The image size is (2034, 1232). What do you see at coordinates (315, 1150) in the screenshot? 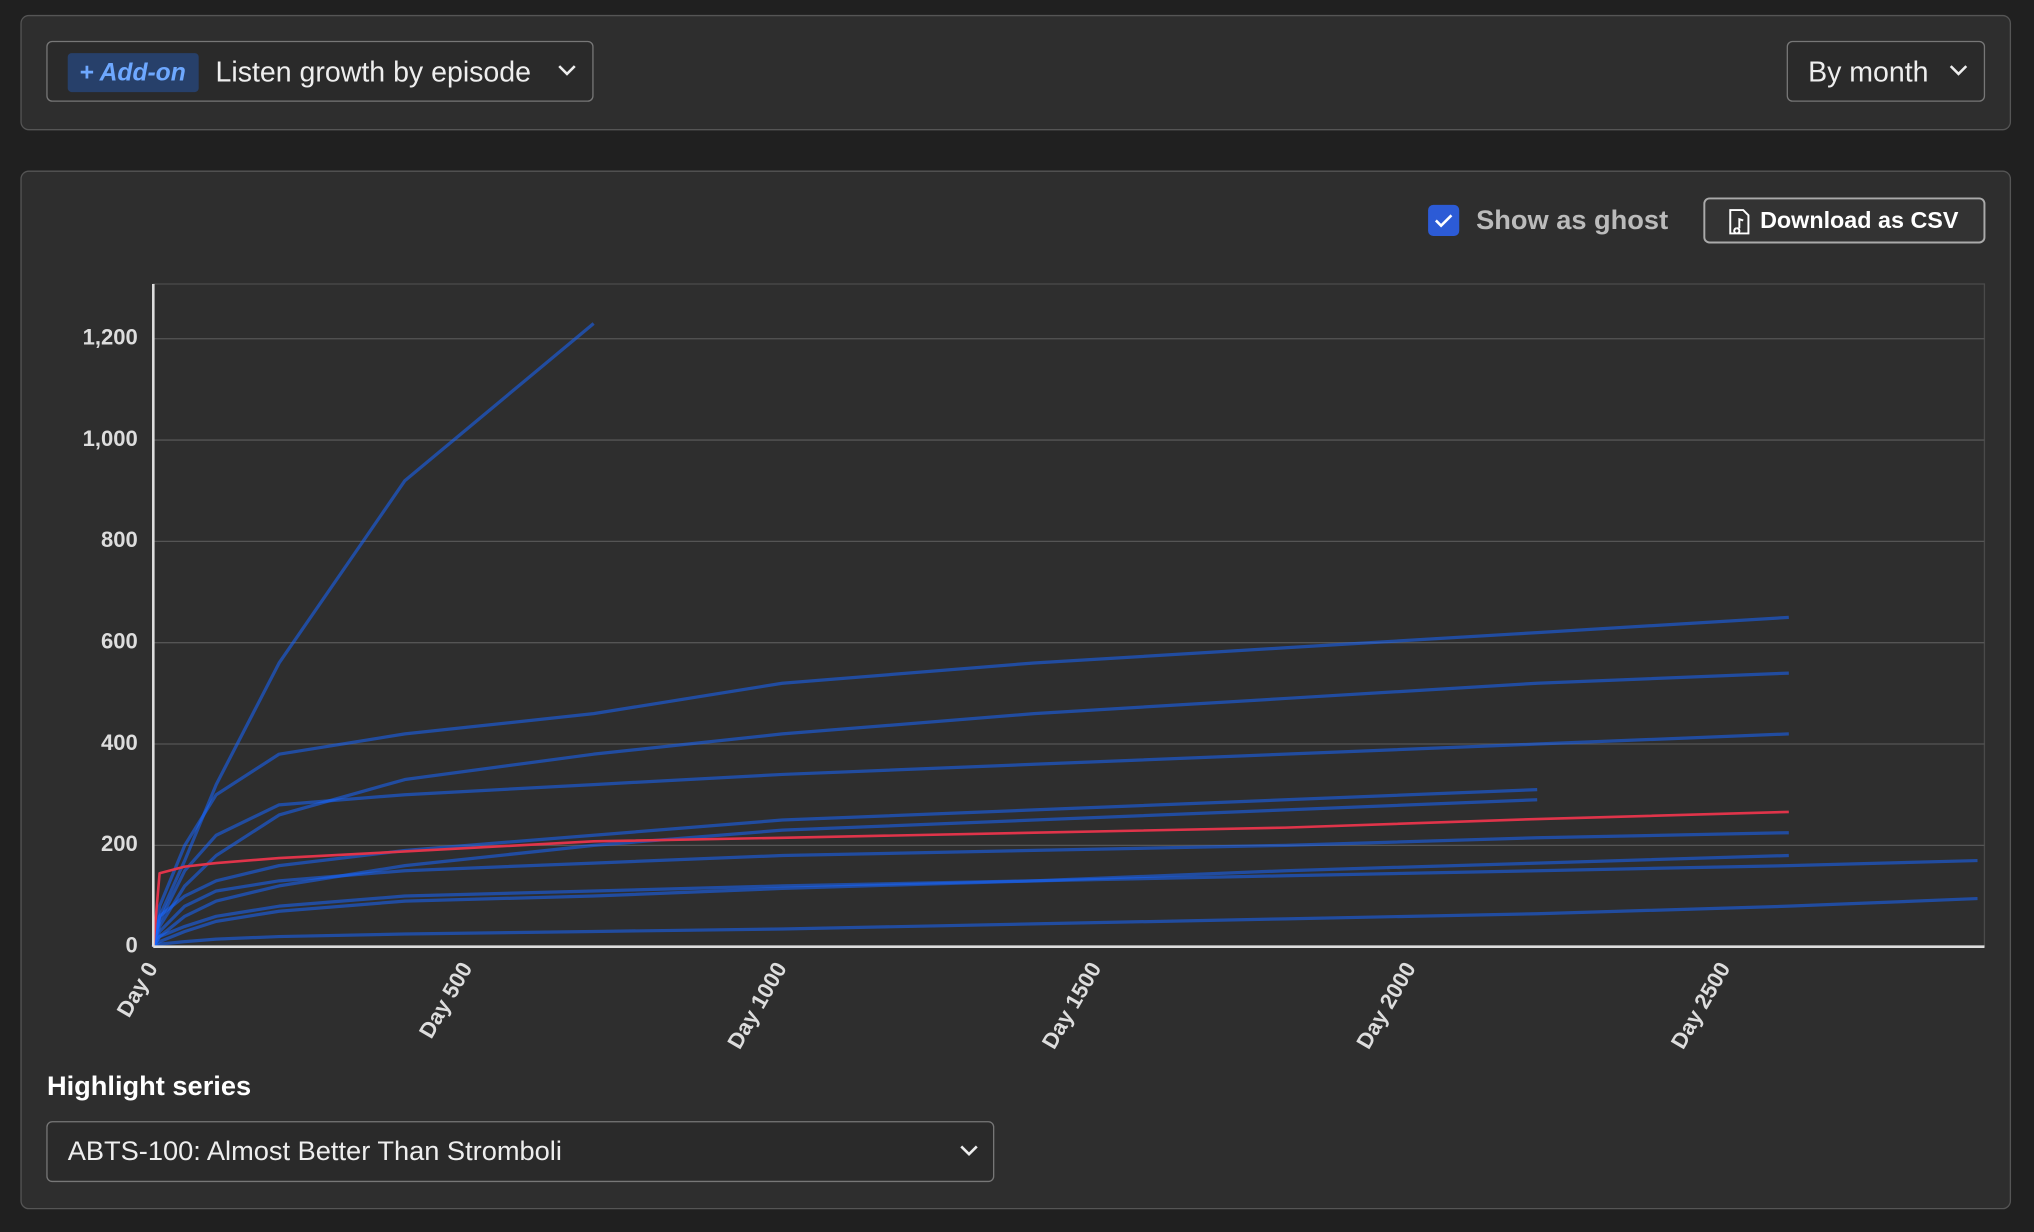
I see `highlight-value: ABTS-100: Almost Better Than Stromboli` at bounding box center [315, 1150].